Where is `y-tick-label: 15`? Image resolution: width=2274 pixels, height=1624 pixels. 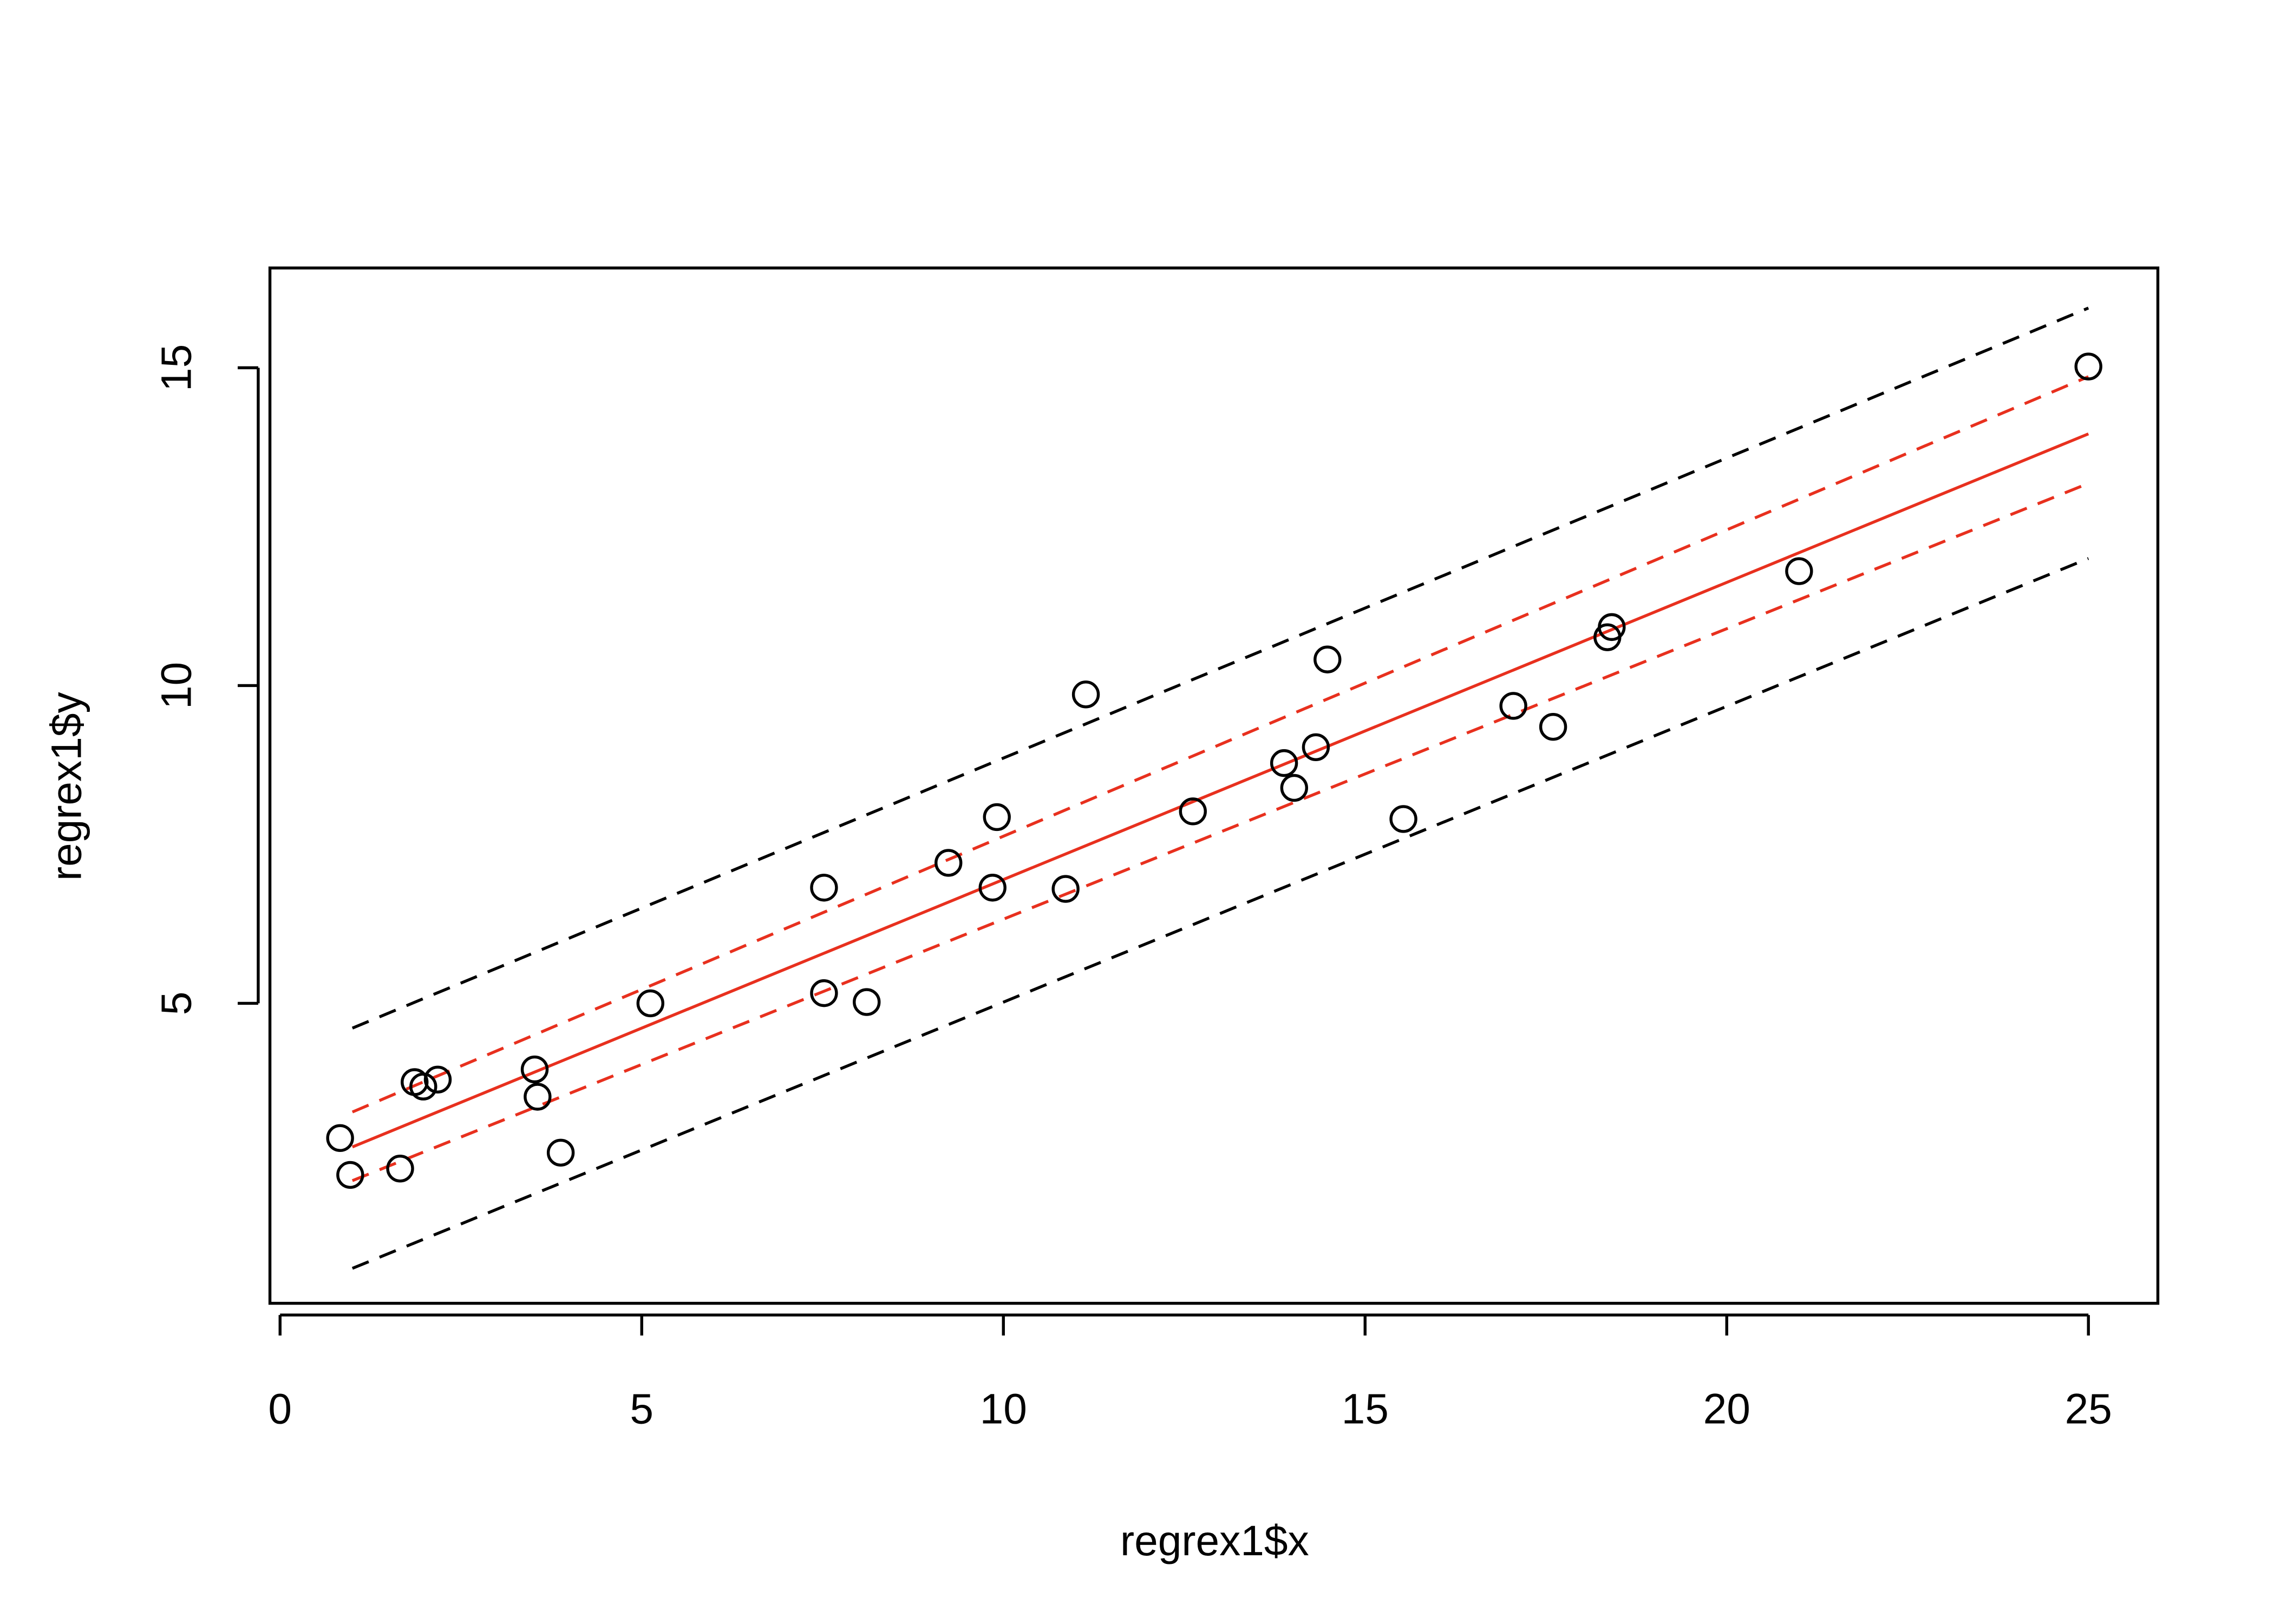
y-tick-label: 15 is located at coordinates (176, 367).